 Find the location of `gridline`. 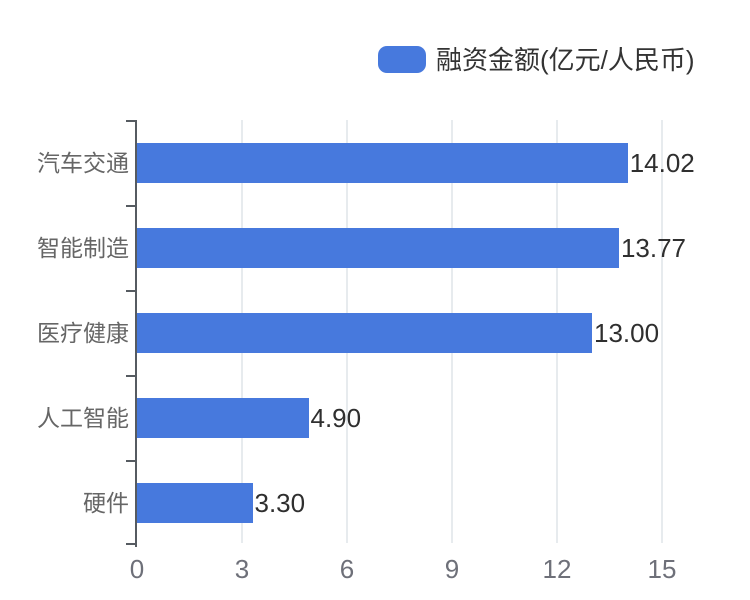

gridline is located at coordinates (662, 331).